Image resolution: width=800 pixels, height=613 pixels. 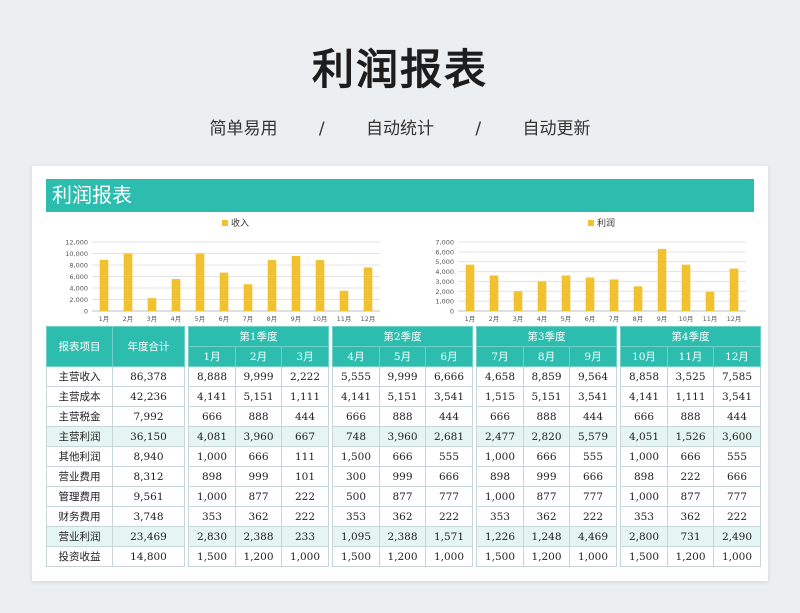 I want to click on header-total: 年度合计, so click(x=148, y=346).